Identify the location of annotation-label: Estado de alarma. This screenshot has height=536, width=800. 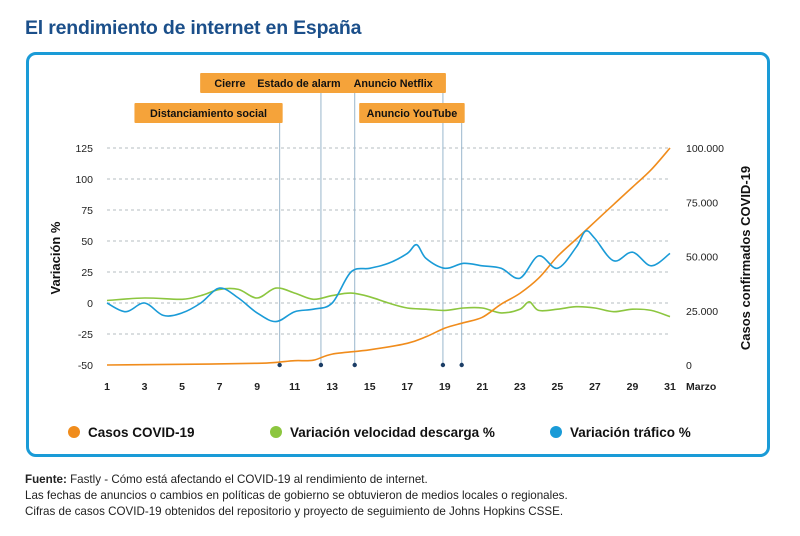
(302, 83).